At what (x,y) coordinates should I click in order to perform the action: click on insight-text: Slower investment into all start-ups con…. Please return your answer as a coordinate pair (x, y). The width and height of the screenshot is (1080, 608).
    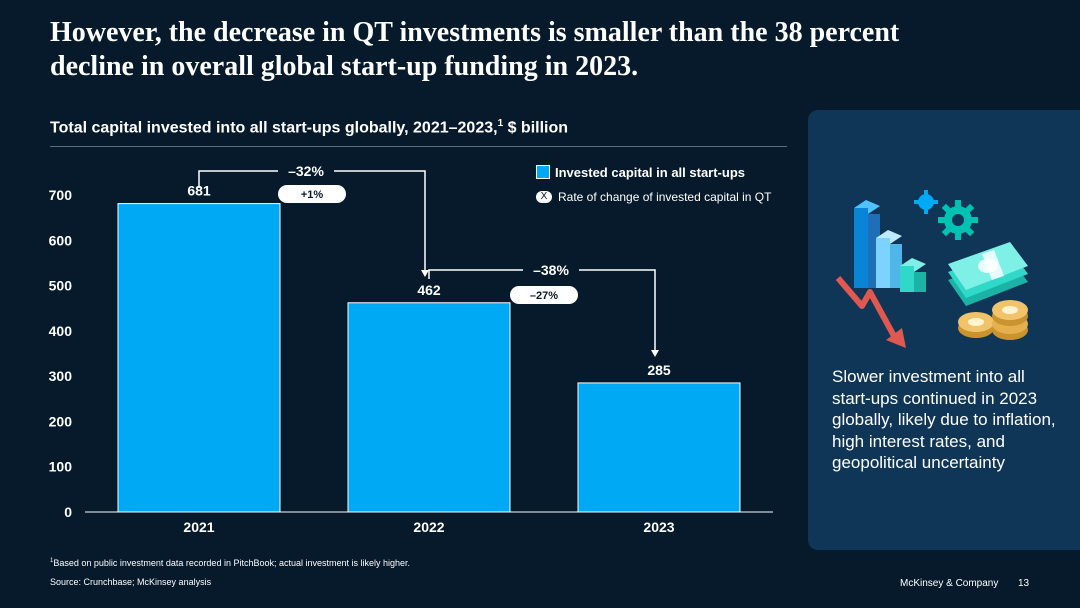
    Looking at the image, I should click on (944, 419).